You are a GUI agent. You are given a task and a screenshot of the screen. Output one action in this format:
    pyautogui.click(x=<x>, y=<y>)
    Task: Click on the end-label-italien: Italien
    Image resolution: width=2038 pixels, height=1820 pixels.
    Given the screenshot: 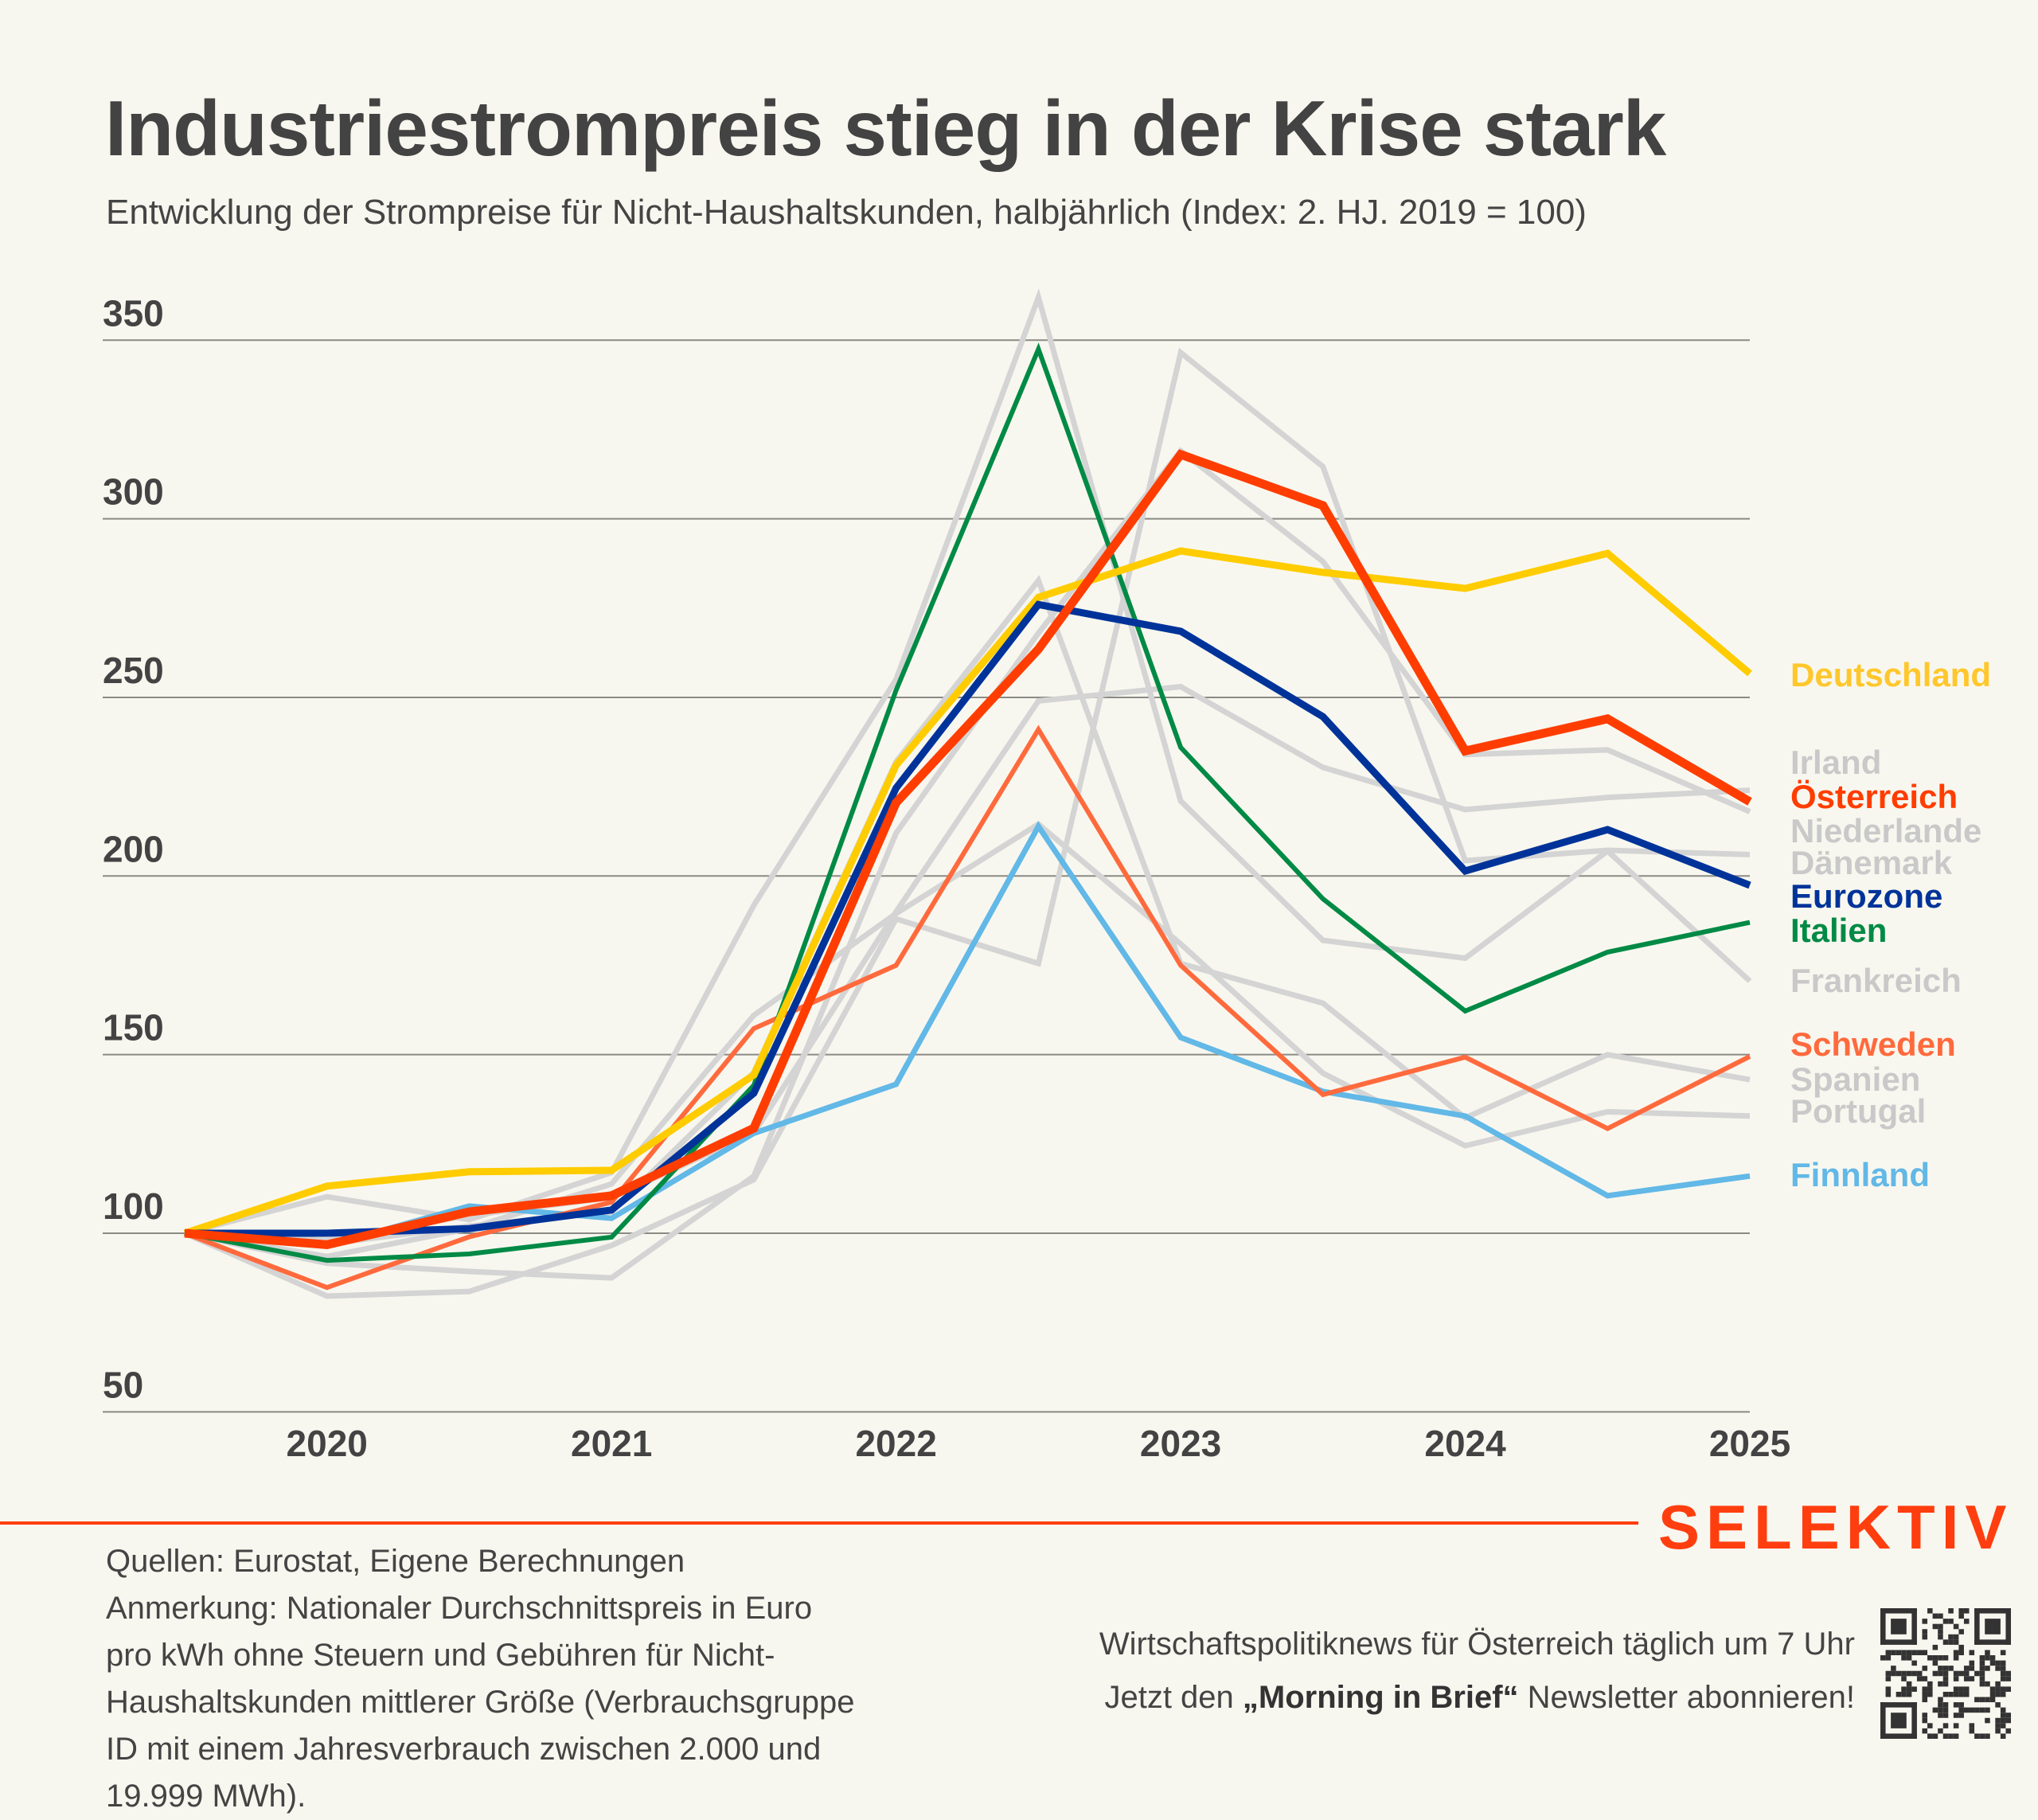 What is the action you would take?
    pyautogui.click(x=1839, y=931)
    